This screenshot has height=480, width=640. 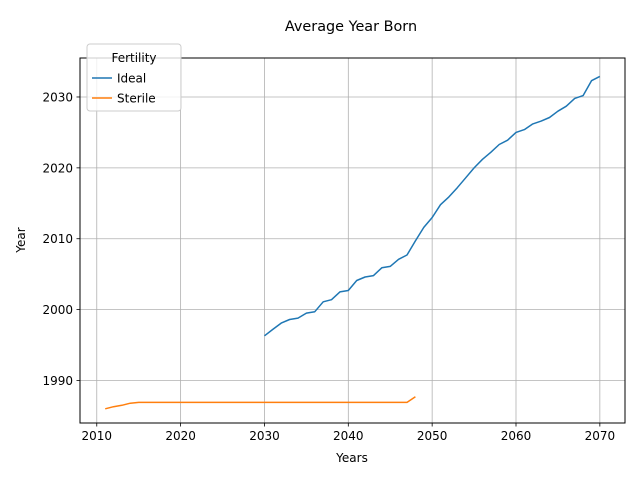 What do you see at coordinates (351, 458) in the screenshot?
I see `x-axis-label: Years` at bounding box center [351, 458].